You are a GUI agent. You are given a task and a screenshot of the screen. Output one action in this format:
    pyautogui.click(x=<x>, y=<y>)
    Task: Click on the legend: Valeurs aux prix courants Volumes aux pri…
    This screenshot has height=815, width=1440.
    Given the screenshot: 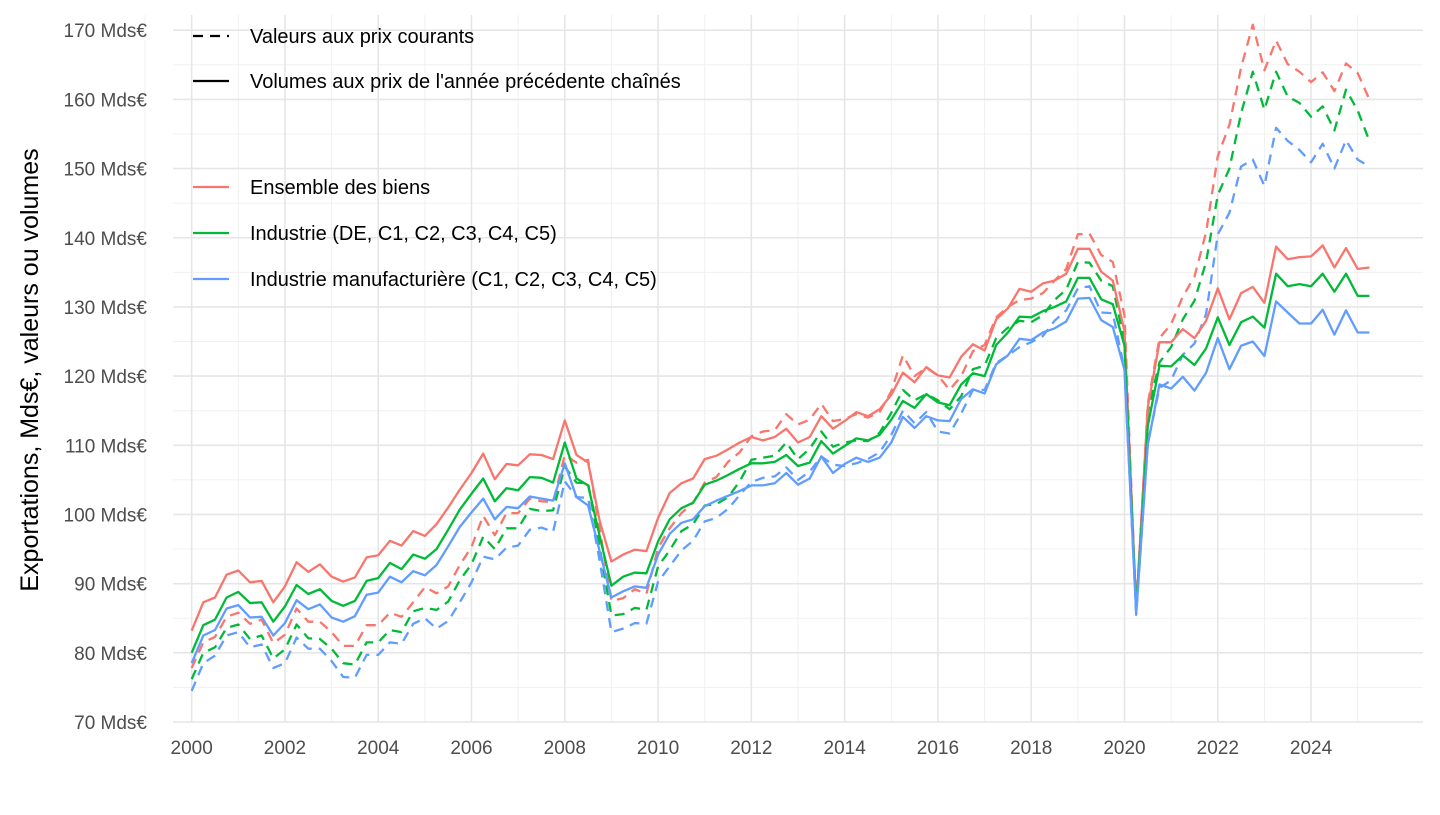 What is the action you would take?
    pyautogui.click(x=437, y=158)
    